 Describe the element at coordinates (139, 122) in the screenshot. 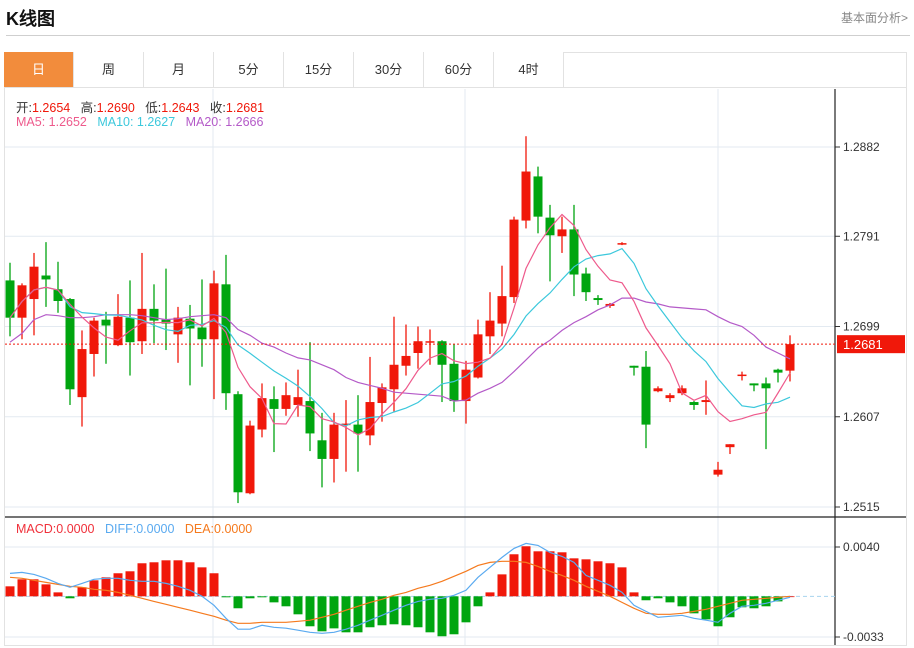

I see `ma-info: MA5: 1.2652 MA10: 1.2627 MA20: 1.2666` at that location.